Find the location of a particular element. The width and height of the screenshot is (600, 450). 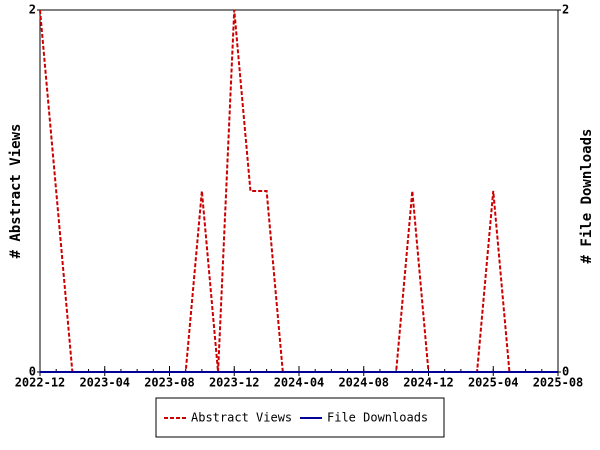

x-tick-label: 2024-08 is located at coordinates (363, 383).